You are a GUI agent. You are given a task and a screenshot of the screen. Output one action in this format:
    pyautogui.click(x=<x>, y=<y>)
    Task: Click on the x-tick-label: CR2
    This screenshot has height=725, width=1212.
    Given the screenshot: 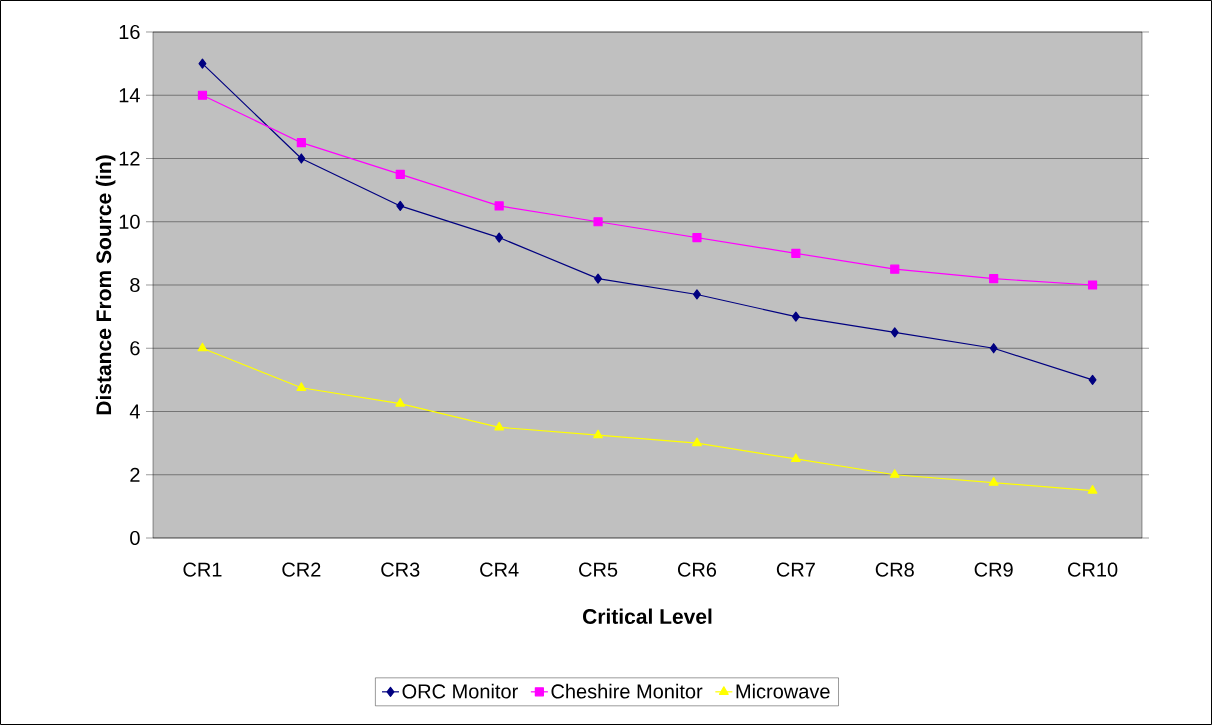 What is the action you would take?
    pyautogui.click(x=301, y=569)
    